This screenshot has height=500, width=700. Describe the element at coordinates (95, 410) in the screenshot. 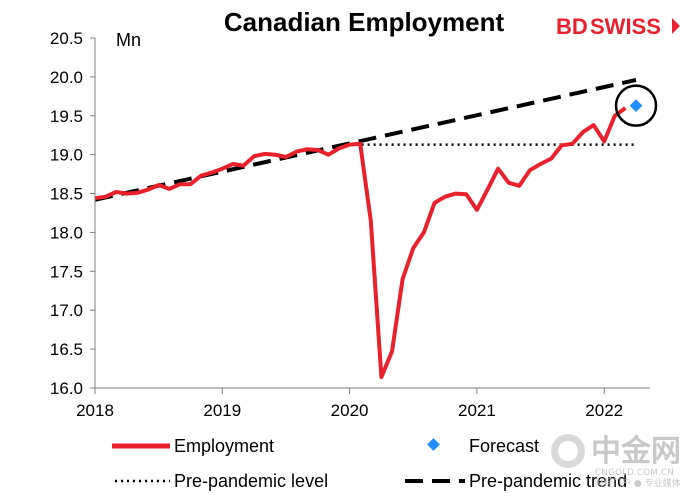

I see `x-tick-label: 2018` at that location.